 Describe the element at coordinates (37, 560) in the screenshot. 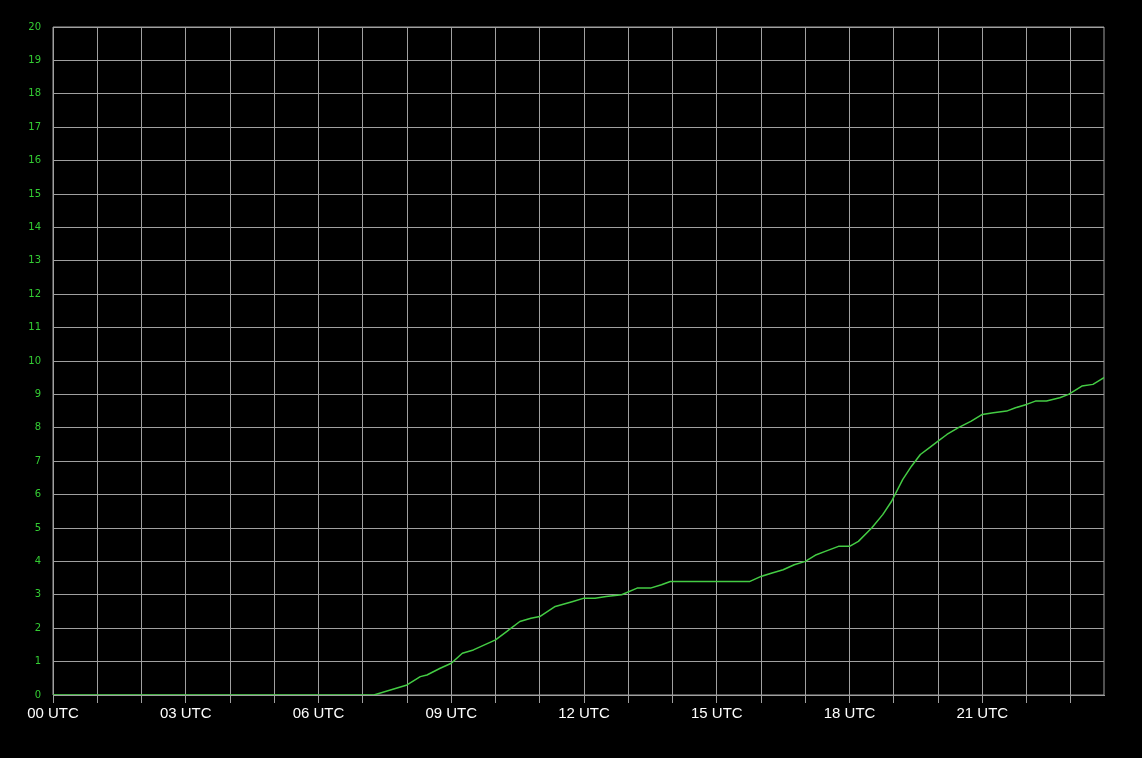

I see `y-tick-label: 4` at that location.